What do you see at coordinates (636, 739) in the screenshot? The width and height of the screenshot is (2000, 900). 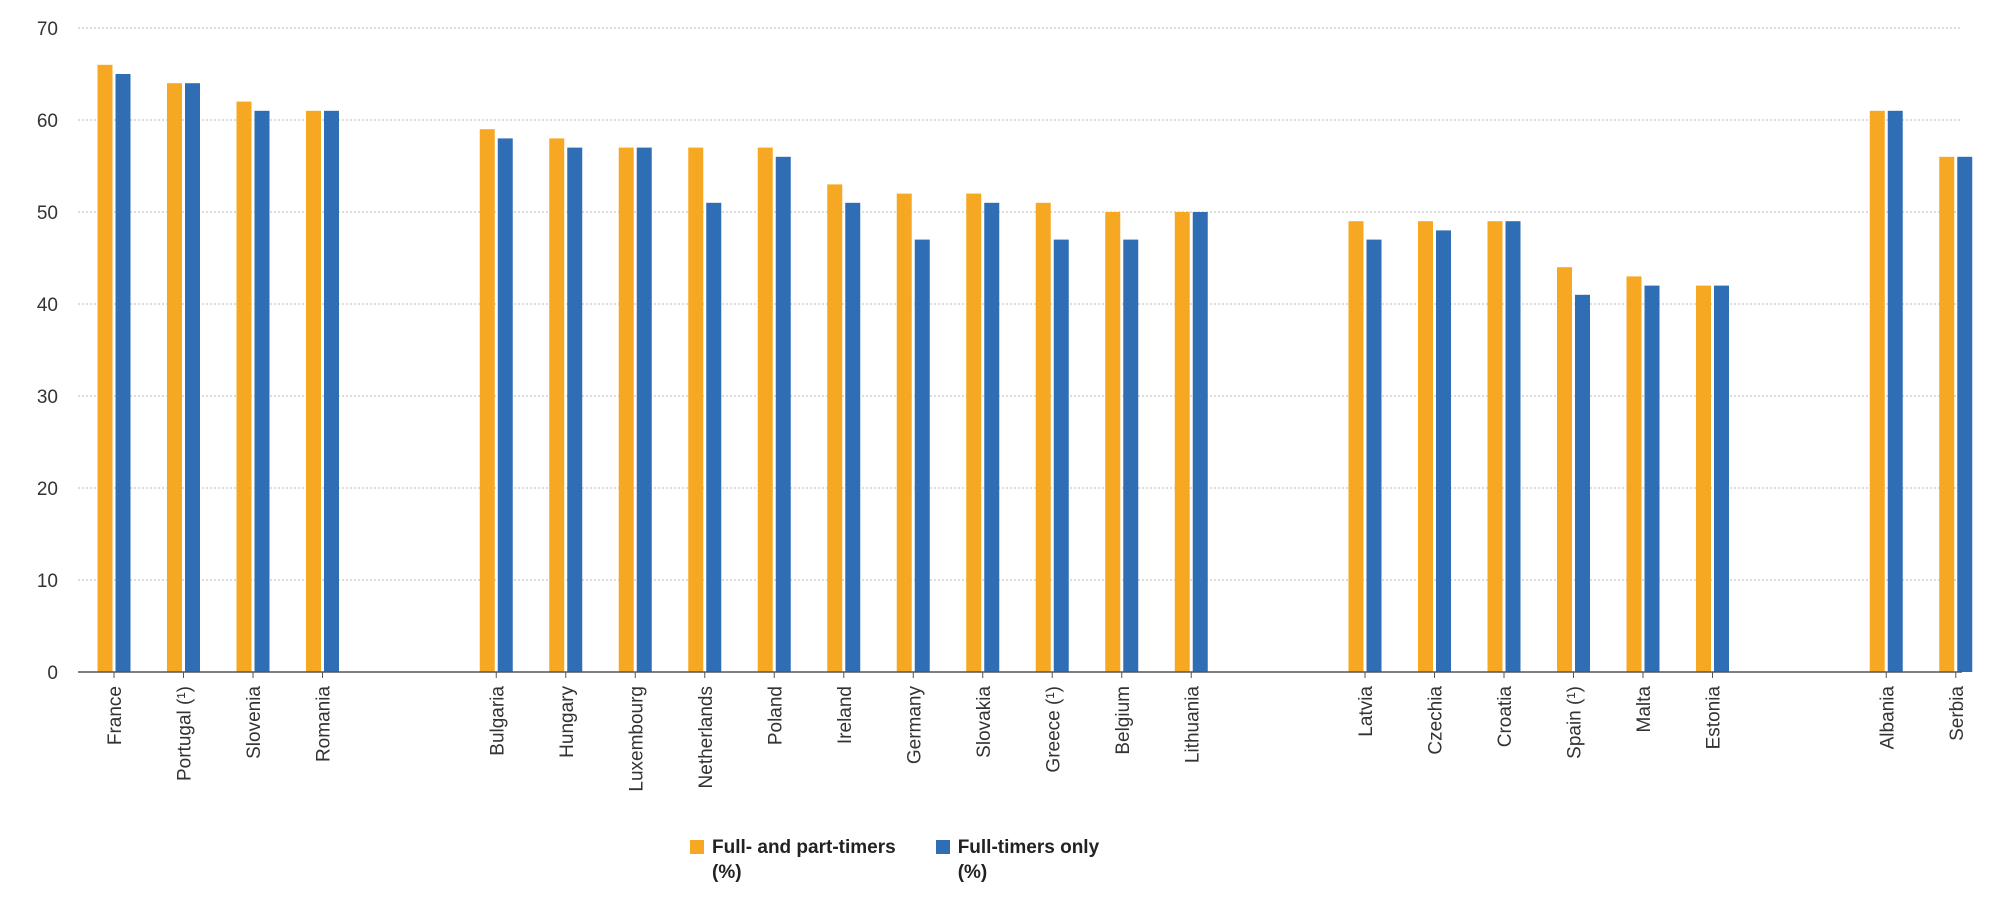 I see `x-tick-label: Luxembourg` at bounding box center [636, 739].